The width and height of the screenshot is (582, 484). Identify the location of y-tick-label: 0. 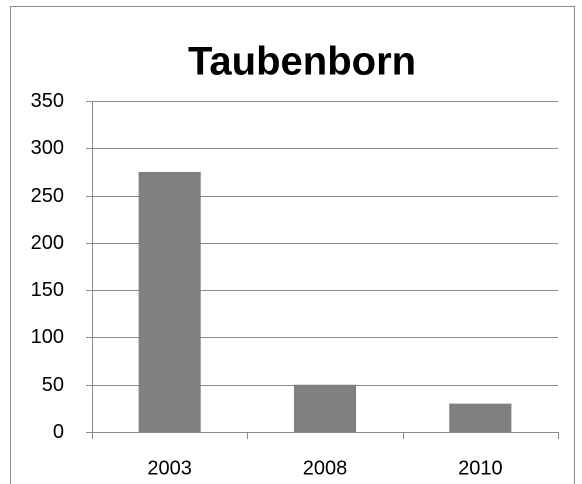
(58, 432).